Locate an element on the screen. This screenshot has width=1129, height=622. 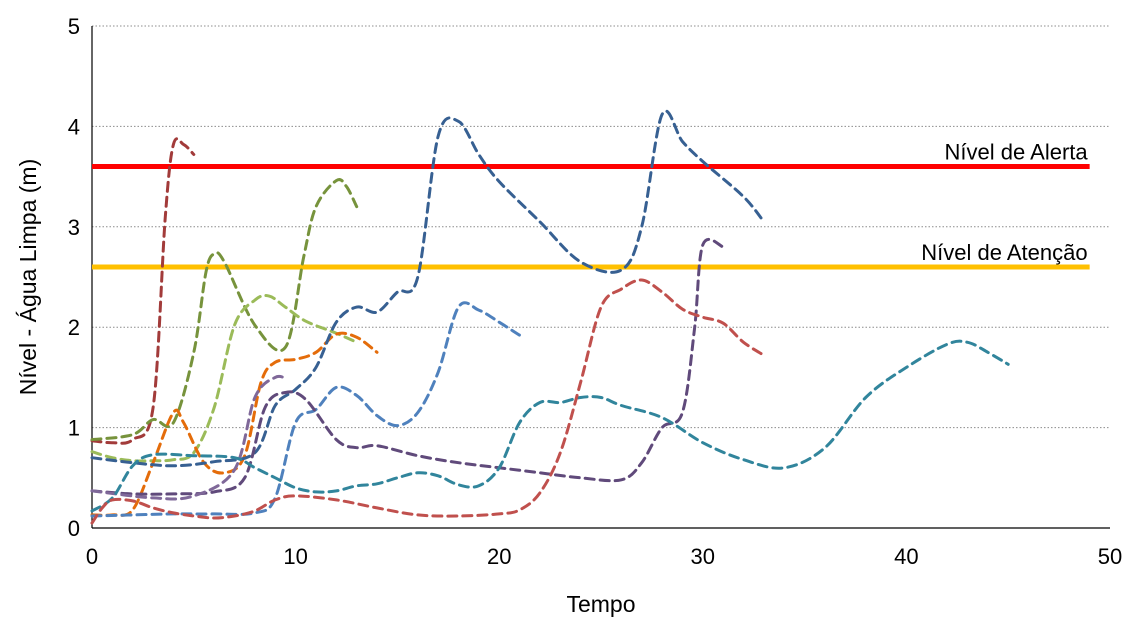
x-tick-label: 30 is located at coordinates (703, 556).